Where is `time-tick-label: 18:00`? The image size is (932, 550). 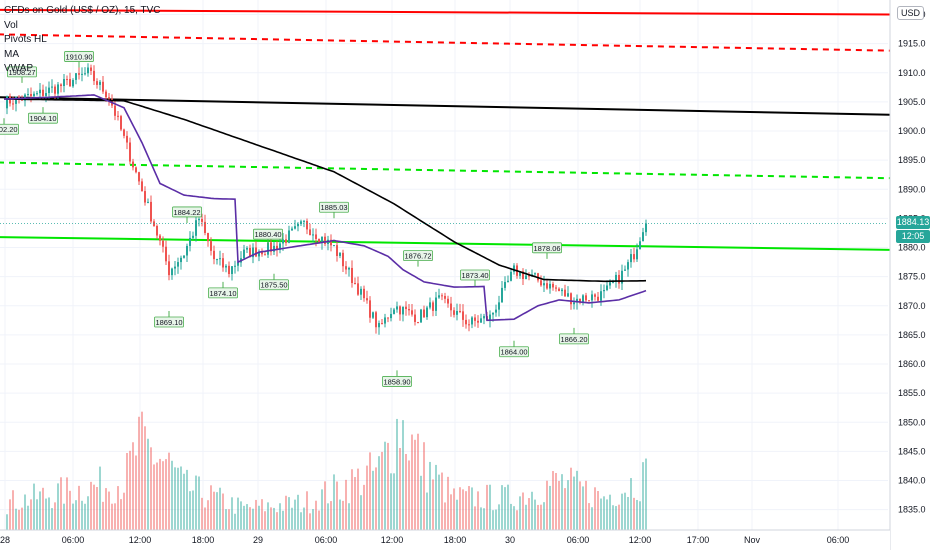 time-tick-label: 18:00 is located at coordinates (203, 540).